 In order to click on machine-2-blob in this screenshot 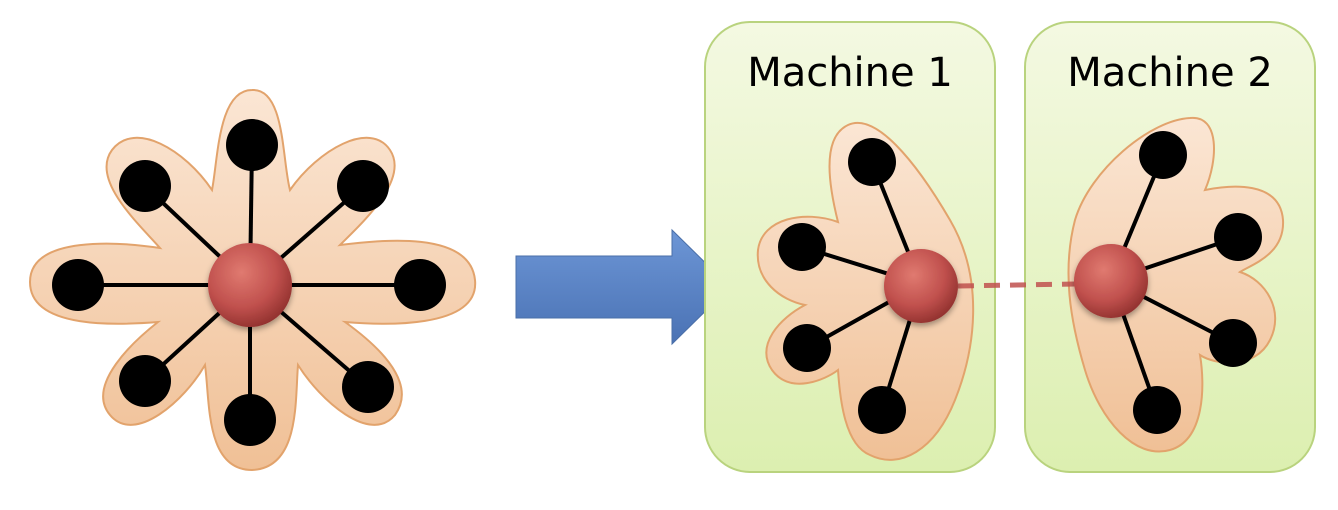, I will do `click(1176, 284)`.